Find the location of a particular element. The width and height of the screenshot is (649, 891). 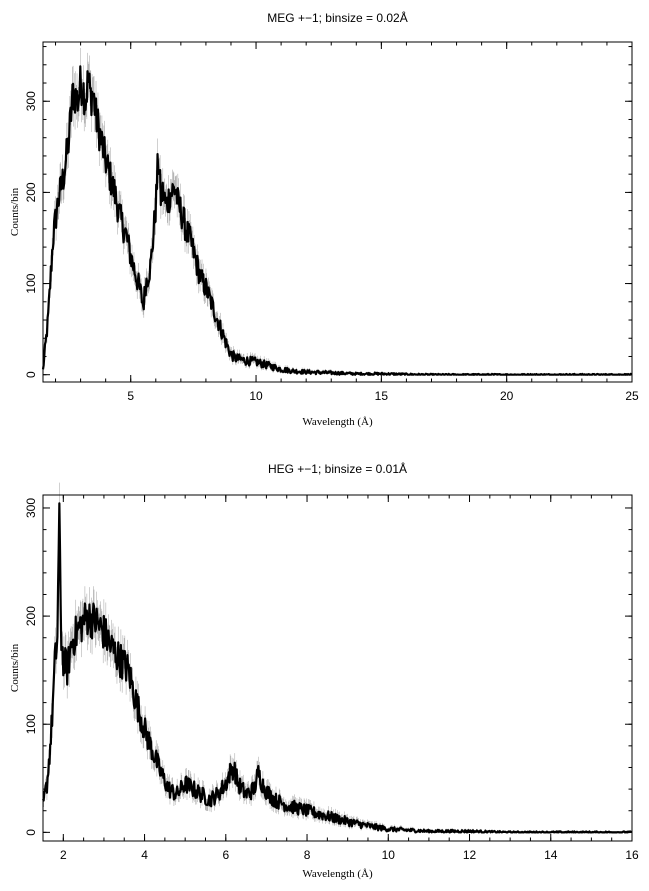

x-tick-label: 4 is located at coordinates (144, 855).